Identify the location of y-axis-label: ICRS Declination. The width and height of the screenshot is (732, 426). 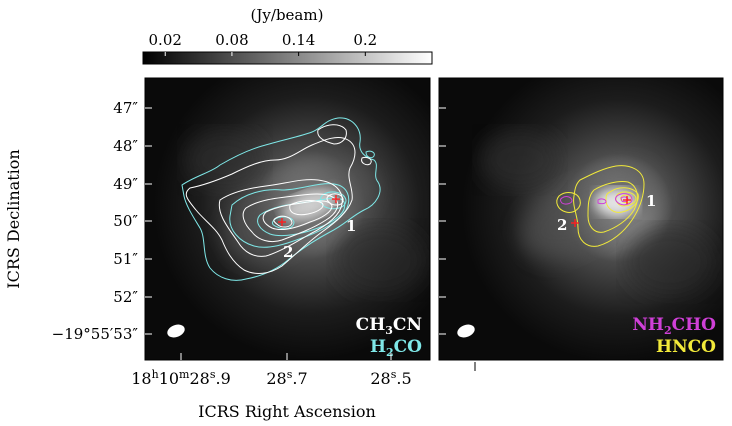
(13, 218).